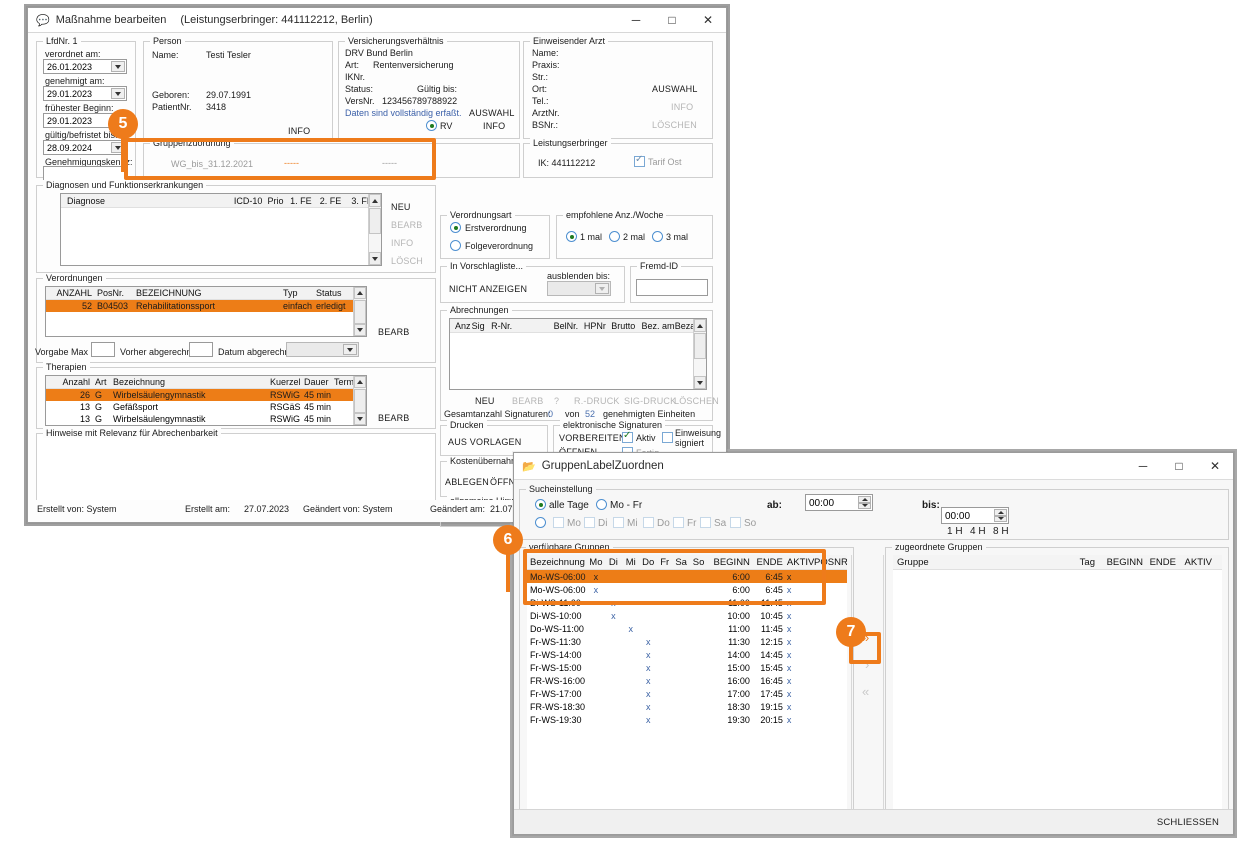  What do you see at coordinates (601, 504) in the screenshot?
I see `radio-mo-fr` at bounding box center [601, 504].